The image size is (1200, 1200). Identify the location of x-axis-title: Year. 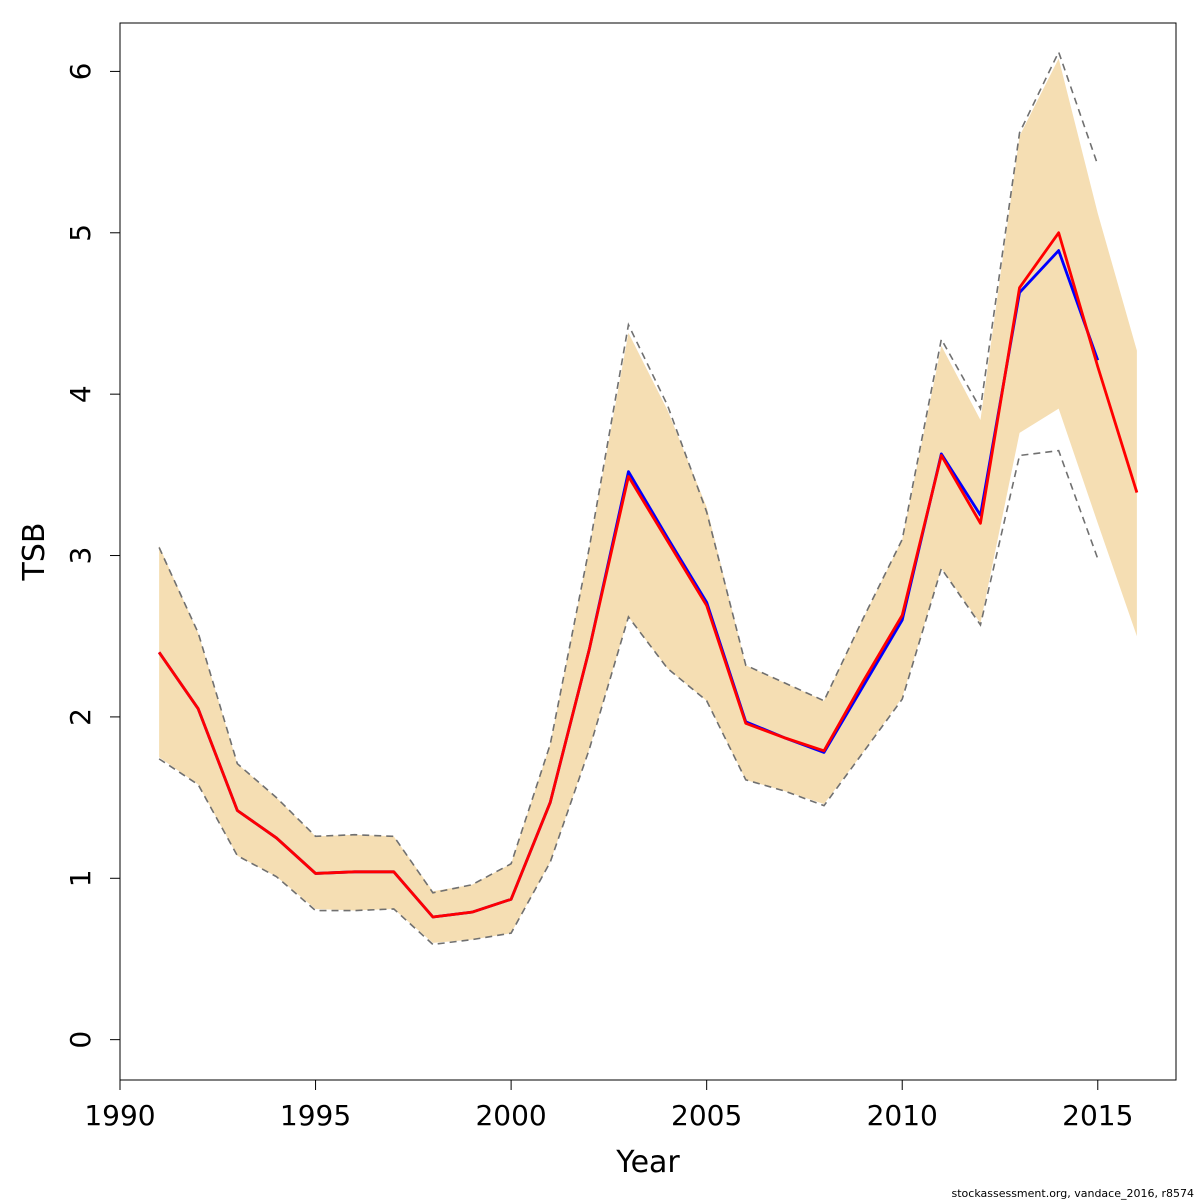
(647, 1162).